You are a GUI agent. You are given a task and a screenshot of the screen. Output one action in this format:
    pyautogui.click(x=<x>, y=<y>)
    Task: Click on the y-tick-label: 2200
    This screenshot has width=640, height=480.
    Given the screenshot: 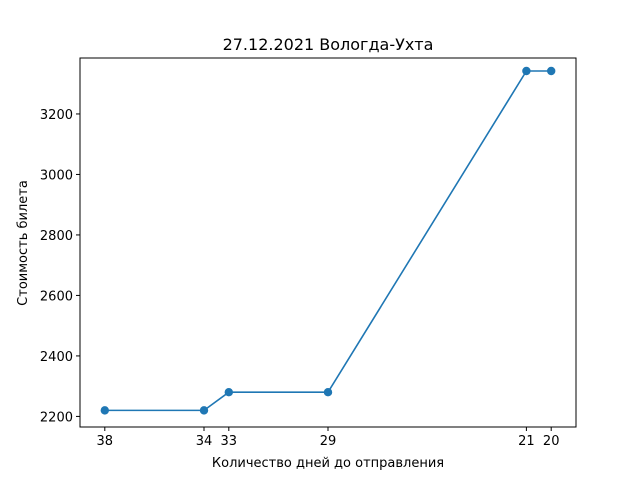 What is the action you would take?
    pyautogui.click(x=56, y=417)
    